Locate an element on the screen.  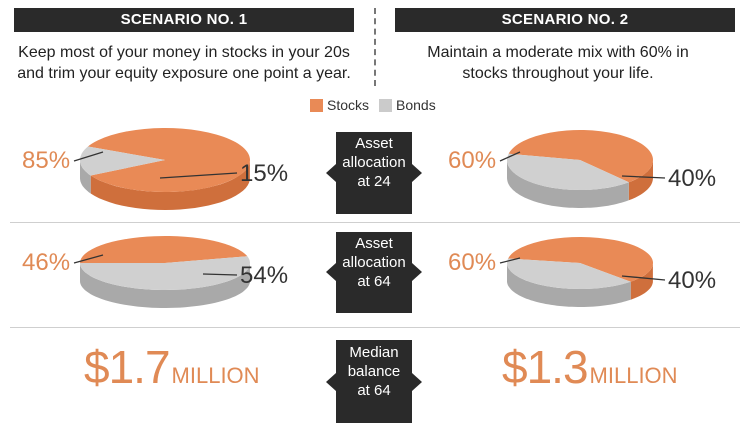
row-label-3: Median balance at 64 is located at coordinates (374, 371).